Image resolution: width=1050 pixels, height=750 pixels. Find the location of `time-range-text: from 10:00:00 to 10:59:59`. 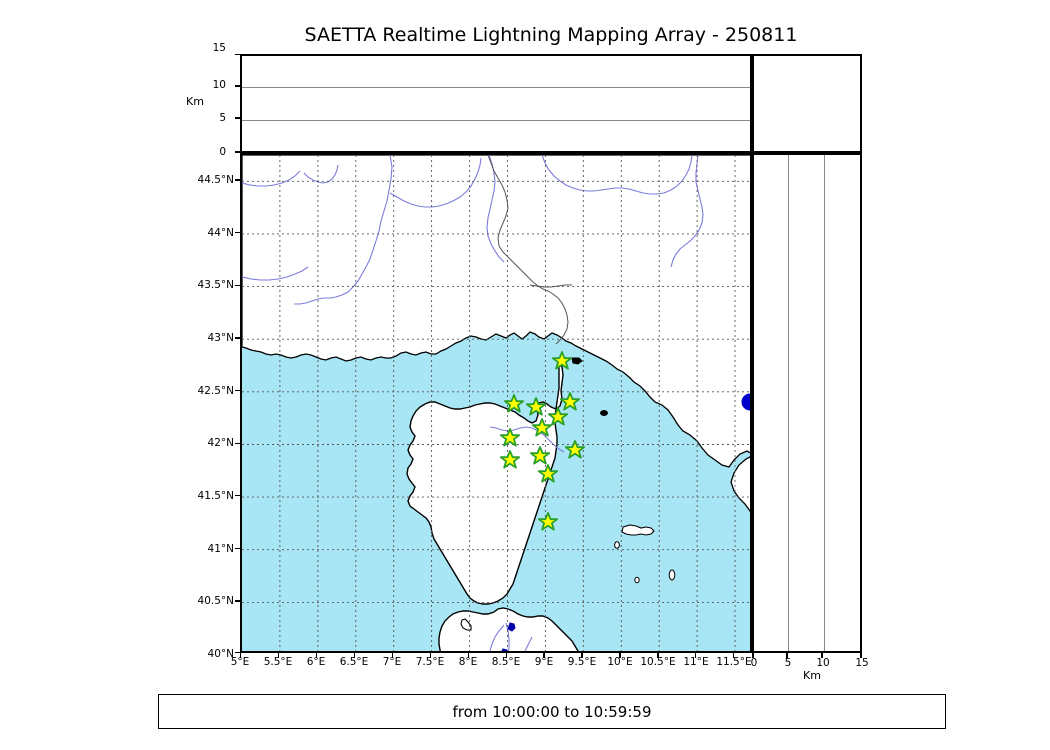

time-range-text: from 10:00:00 to 10:59:59 is located at coordinates (552, 711).